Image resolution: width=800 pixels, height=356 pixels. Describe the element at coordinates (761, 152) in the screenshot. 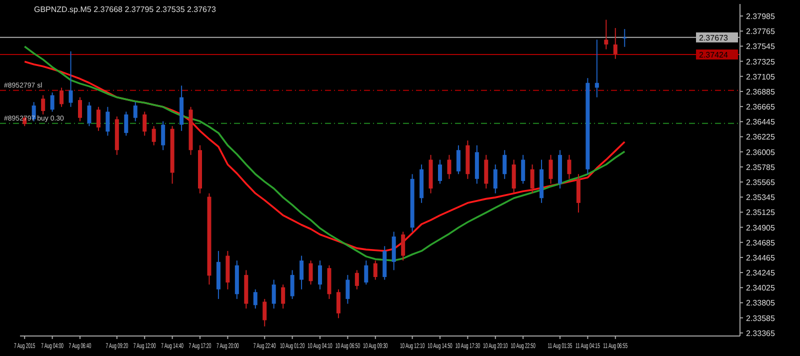

I see `y-tick-label: 2.36005` at that location.